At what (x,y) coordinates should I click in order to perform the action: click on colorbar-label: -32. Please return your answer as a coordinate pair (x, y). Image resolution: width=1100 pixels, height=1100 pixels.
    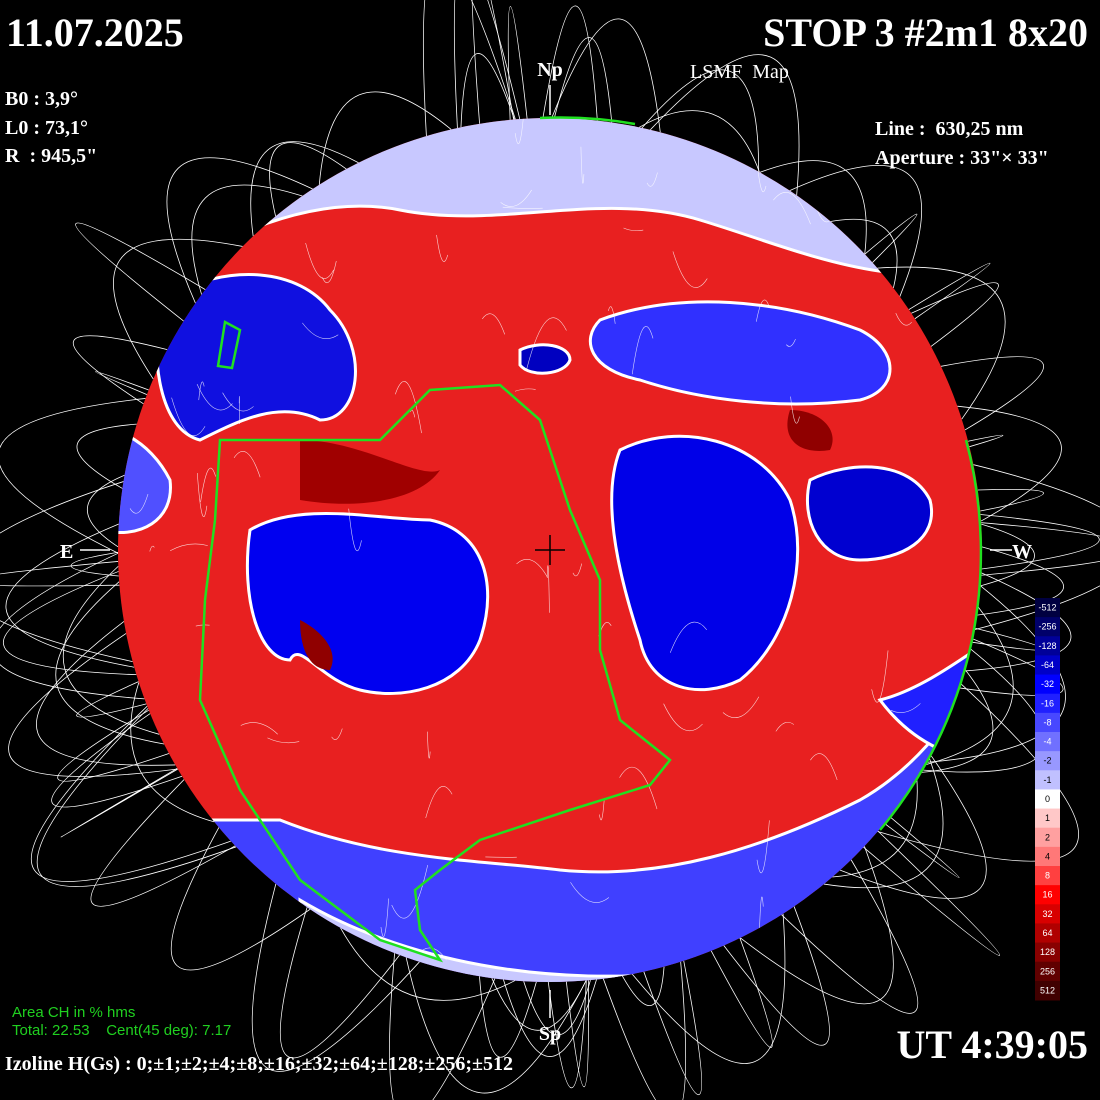
    Looking at the image, I should click on (1047, 684).